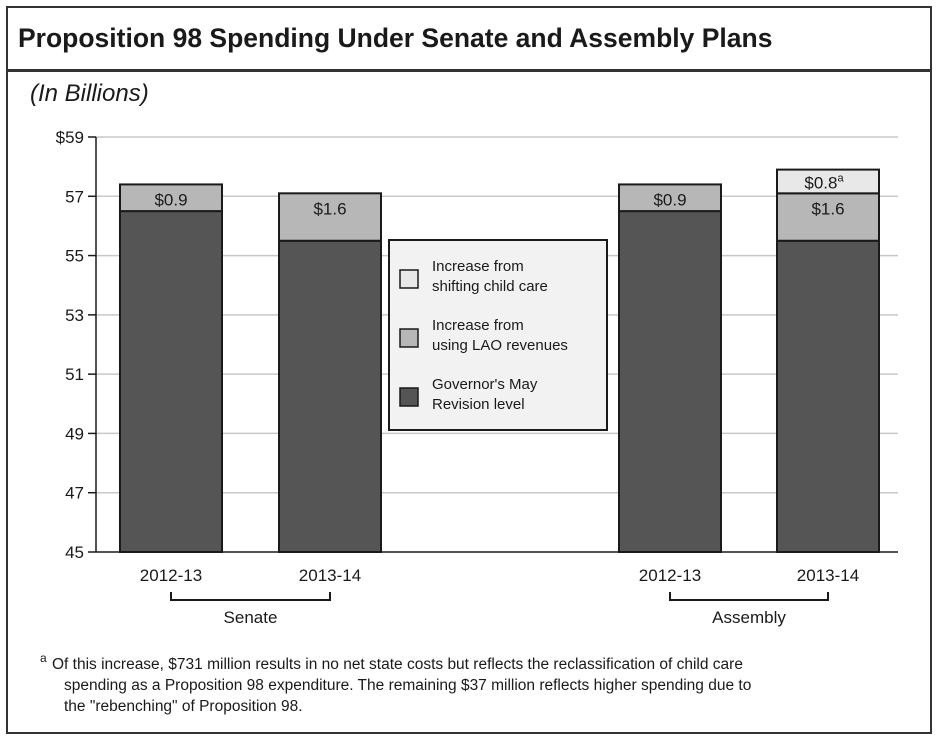 The image size is (940, 741). I want to click on legend-box, so click(498, 335).